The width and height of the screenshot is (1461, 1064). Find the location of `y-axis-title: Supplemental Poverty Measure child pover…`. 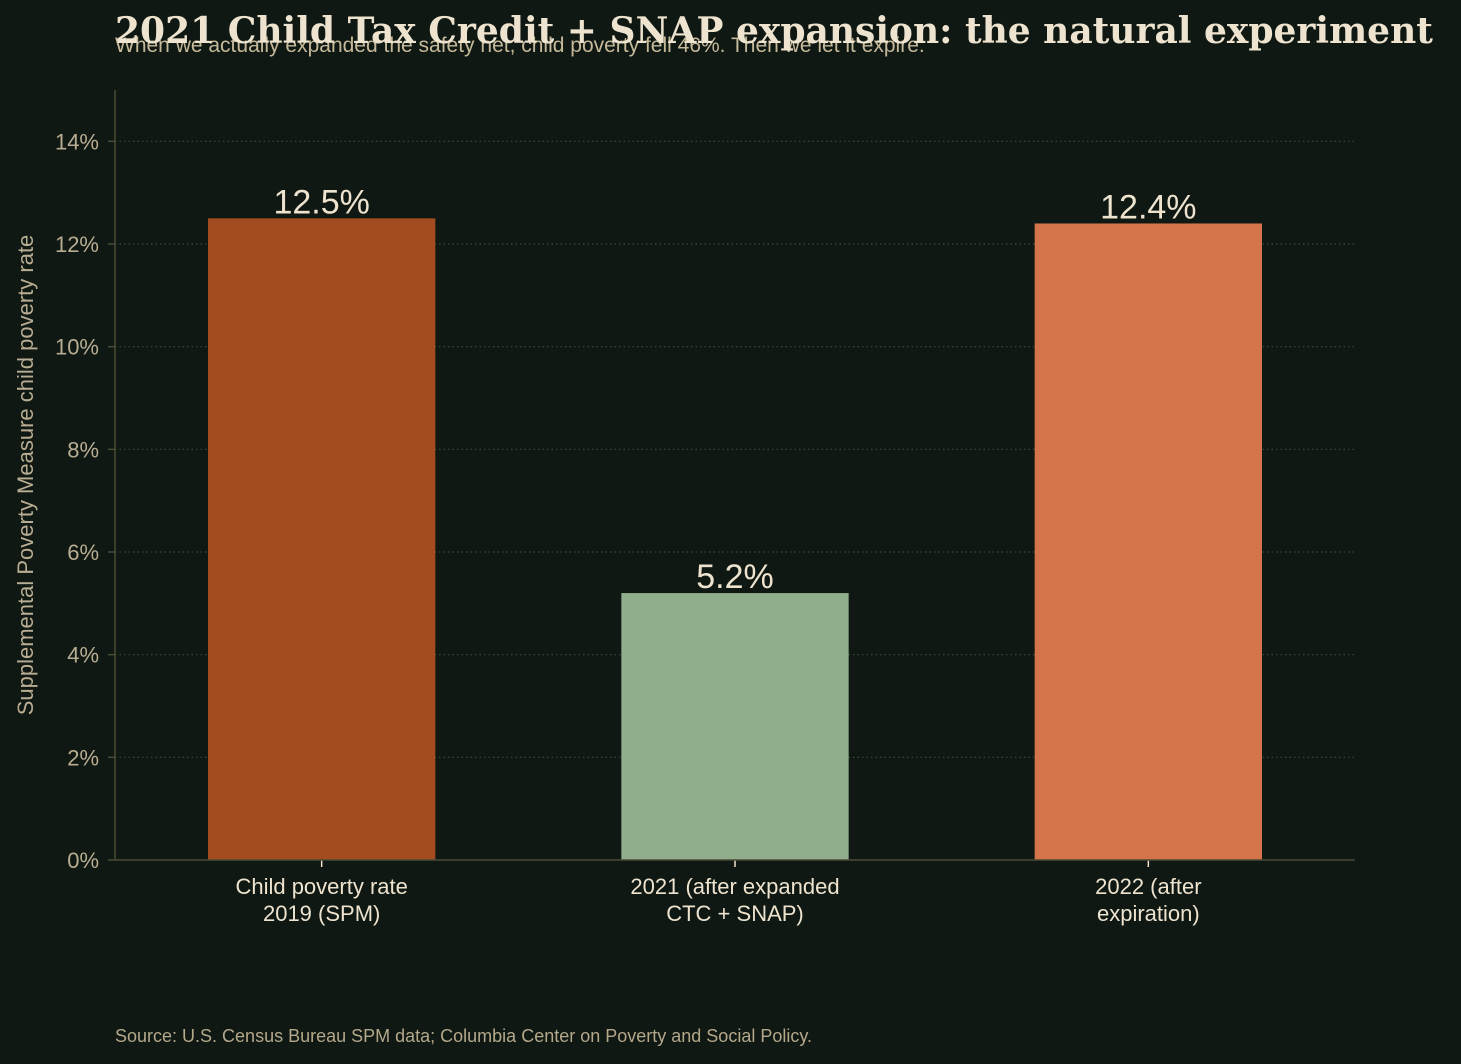

y-axis-title: Supplemental Poverty Measure child pover… is located at coordinates (25, 475).